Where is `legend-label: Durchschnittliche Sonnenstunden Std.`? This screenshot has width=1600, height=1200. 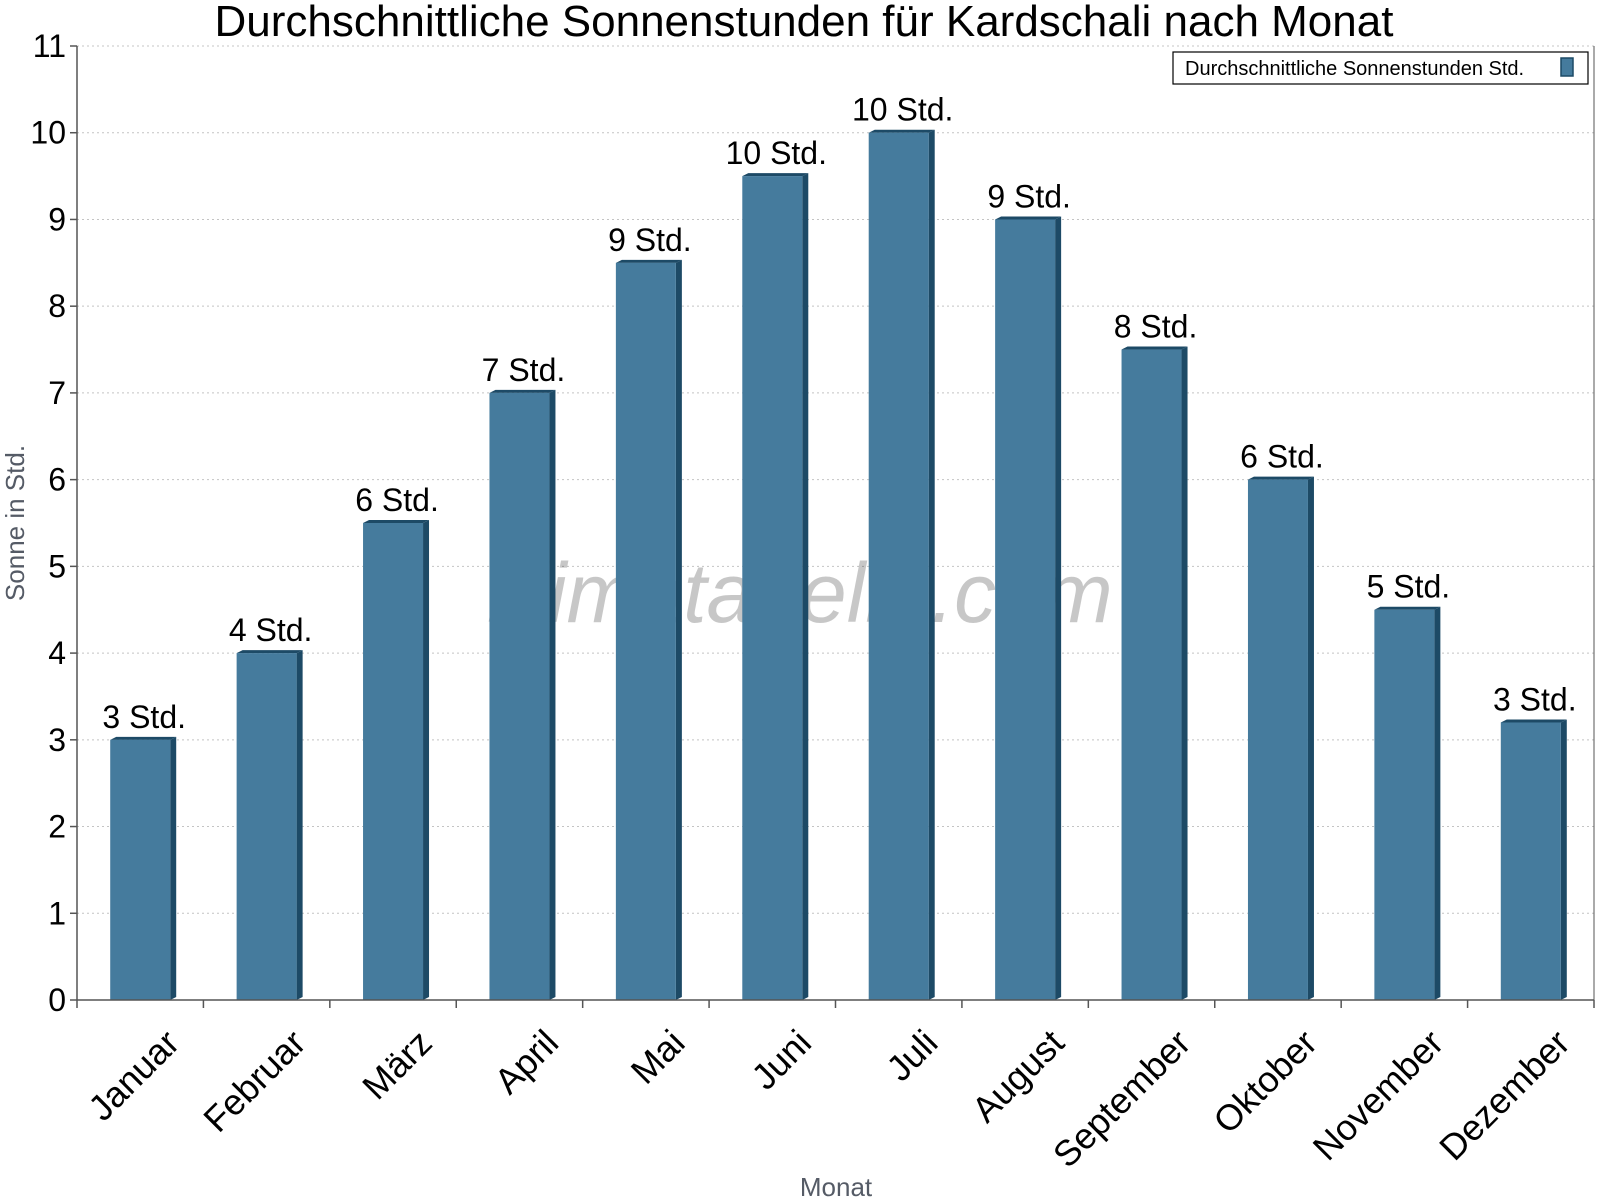
legend-label: Durchschnittliche Sonnenstunden Std. is located at coordinates (1354, 69).